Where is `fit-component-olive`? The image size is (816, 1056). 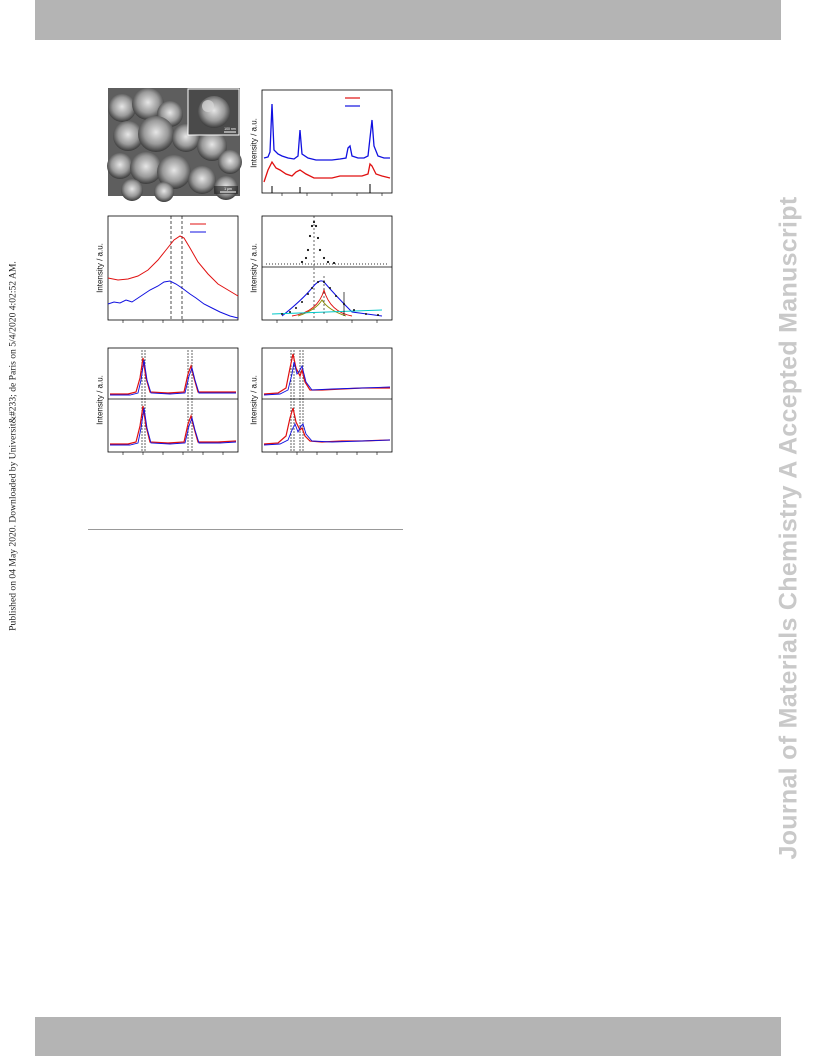
fit-component-olive is located at coordinates (322, 308).